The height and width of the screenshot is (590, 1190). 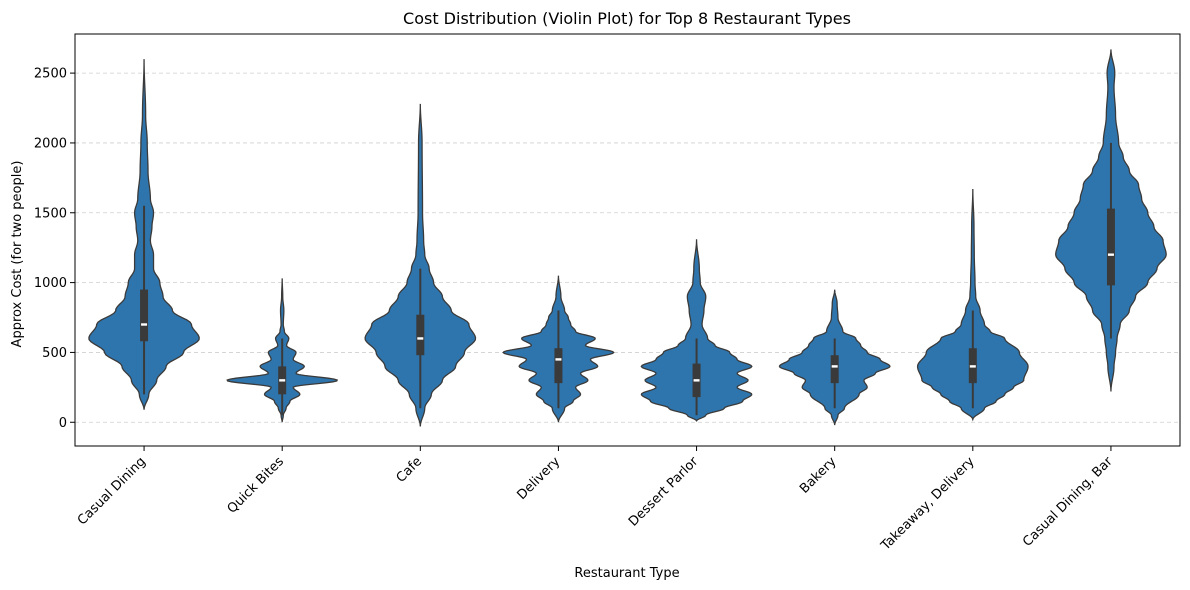 What do you see at coordinates (410, 470) in the screenshot?
I see `x-tick-label: Cafe` at bounding box center [410, 470].